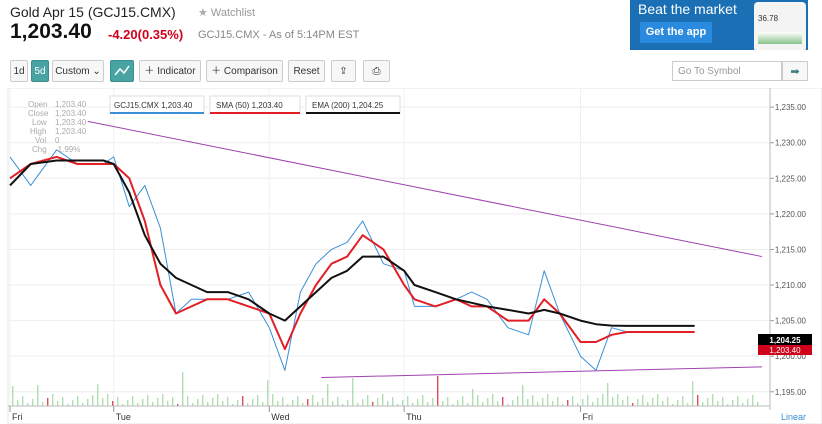  What do you see at coordinates (348, 105) in the screenshot?
I see `legend-ema: EMA (200) 1,204.25` at bounding box center [348, 105].